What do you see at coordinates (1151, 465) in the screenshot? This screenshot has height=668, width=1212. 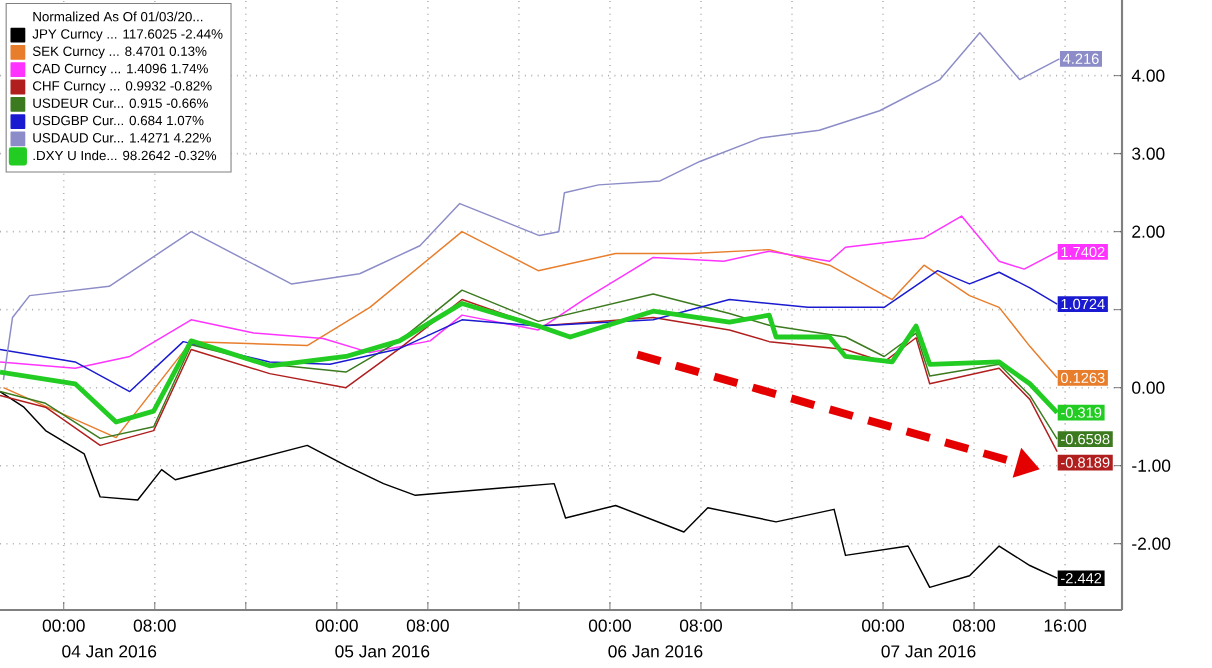 I see `y-tick-label: -1.00` at bounding box center [1151, 465].